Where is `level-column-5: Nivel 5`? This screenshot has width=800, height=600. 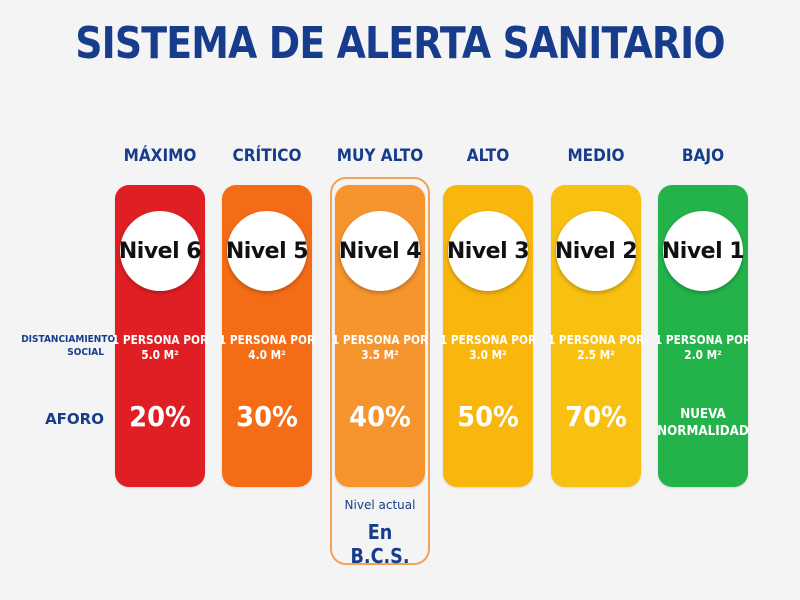 level-column-5: Nivel 5 is located at coordinates (267, 336).